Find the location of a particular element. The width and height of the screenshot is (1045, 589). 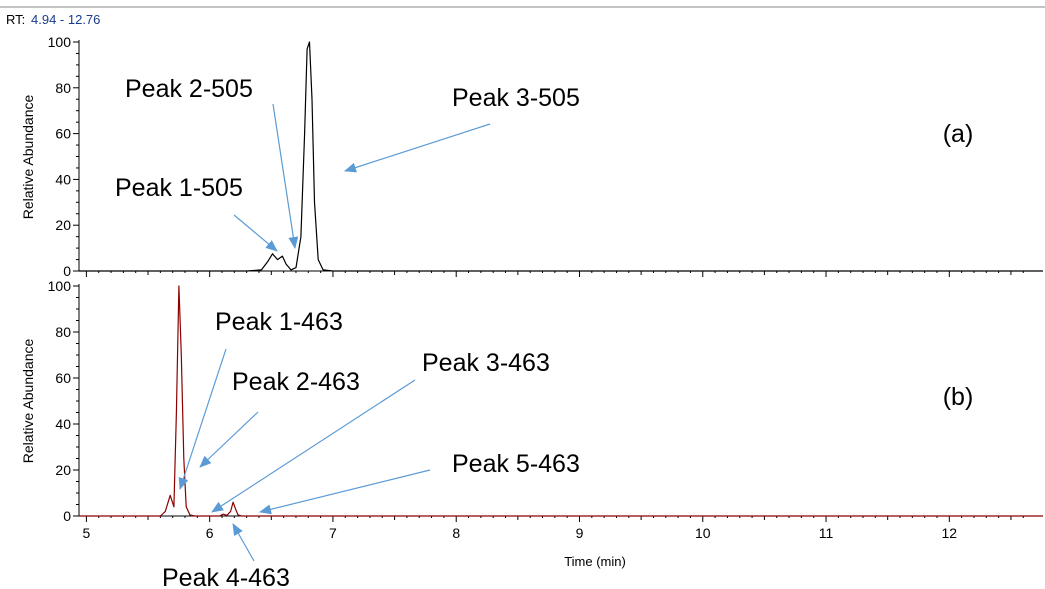

x-tick-label: 6 is located at coordinates (210, 533).